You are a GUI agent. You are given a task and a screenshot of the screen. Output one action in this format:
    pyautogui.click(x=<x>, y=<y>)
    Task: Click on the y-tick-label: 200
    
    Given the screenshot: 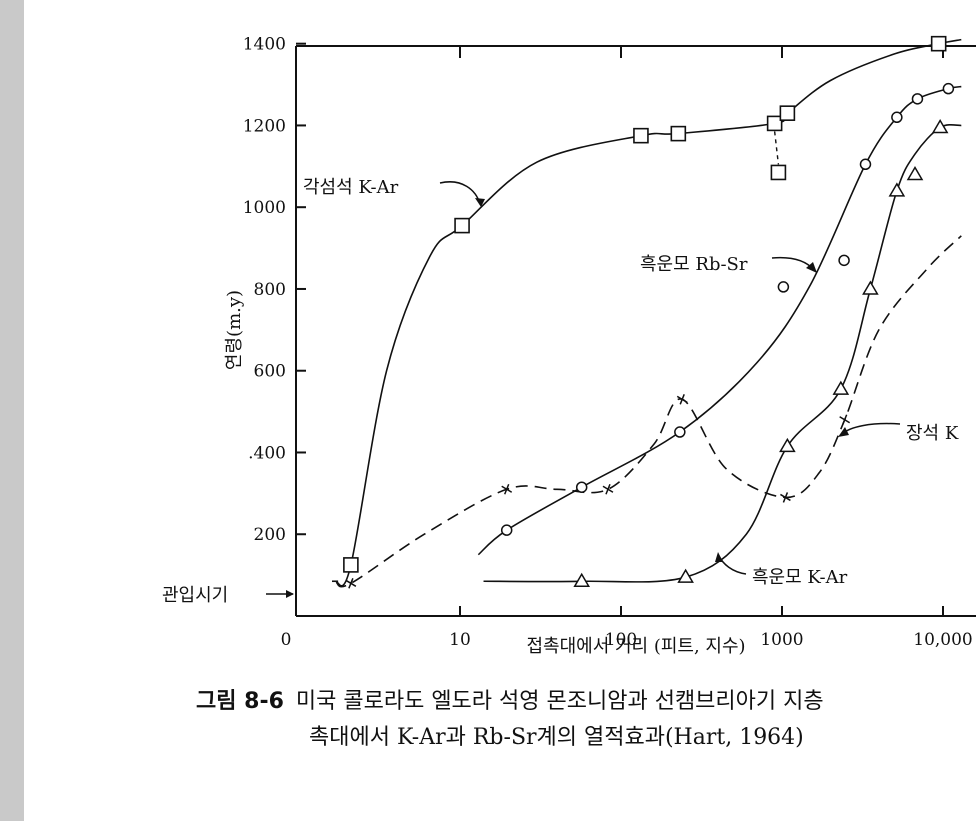 What is the action you would take?
    pyautogui.click(x=270, y=535)
    